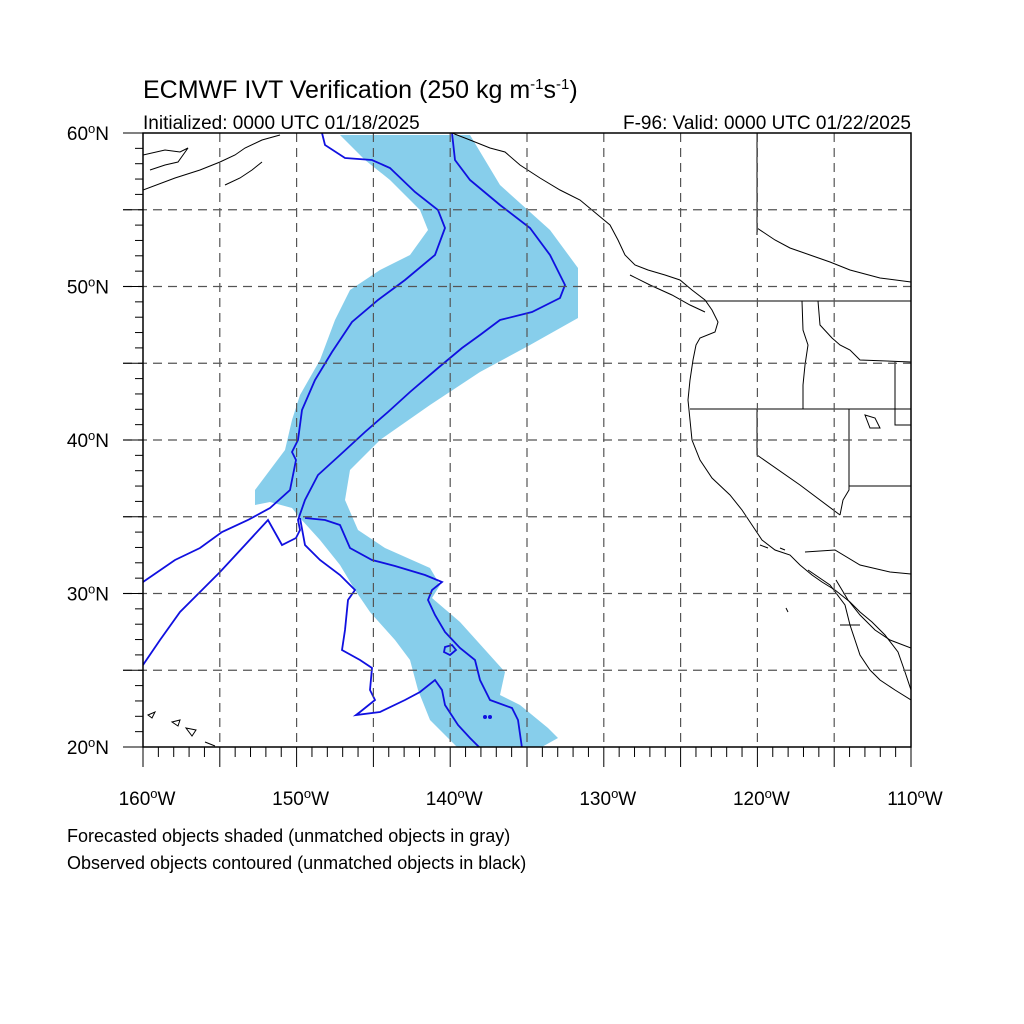  Describe the element at coordinates (531, 798) in the screenshot. I see `lon-axis-labels: 160oW 150oW 140oW 130oW 120oW 110oW` at that location.